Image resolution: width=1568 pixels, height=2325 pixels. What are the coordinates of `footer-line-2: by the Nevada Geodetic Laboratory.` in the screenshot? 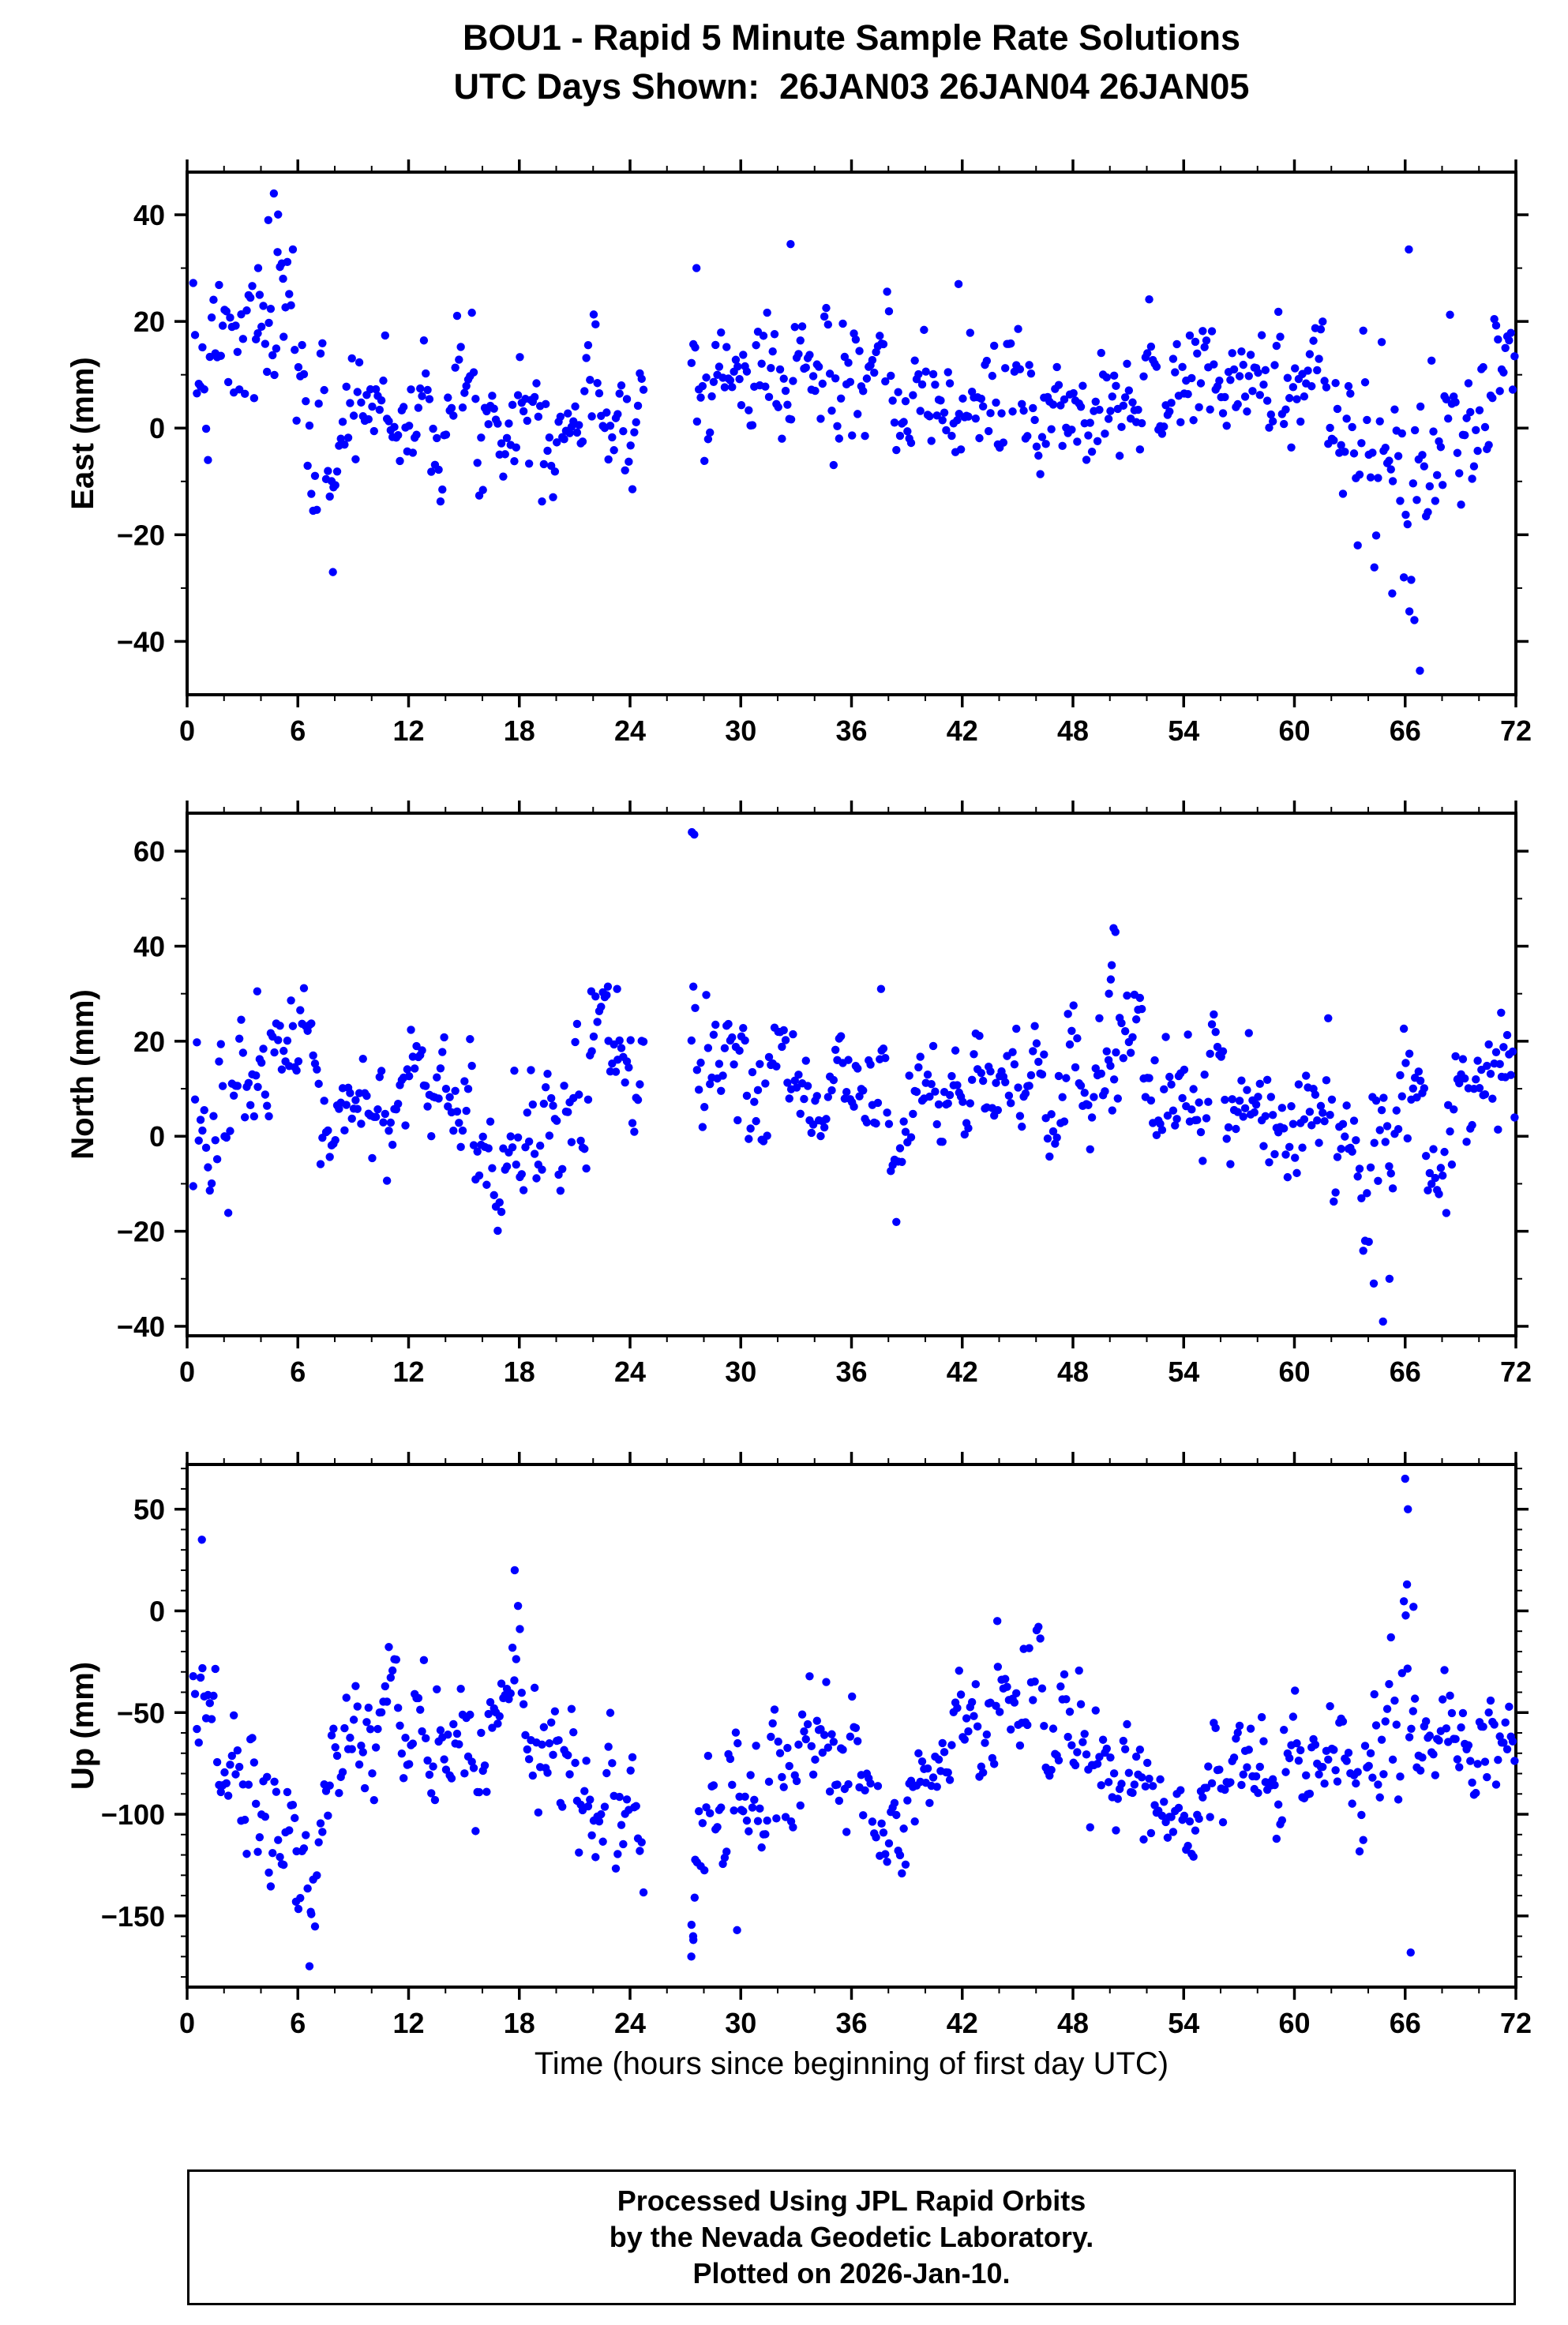 It's located at (851, 2237).